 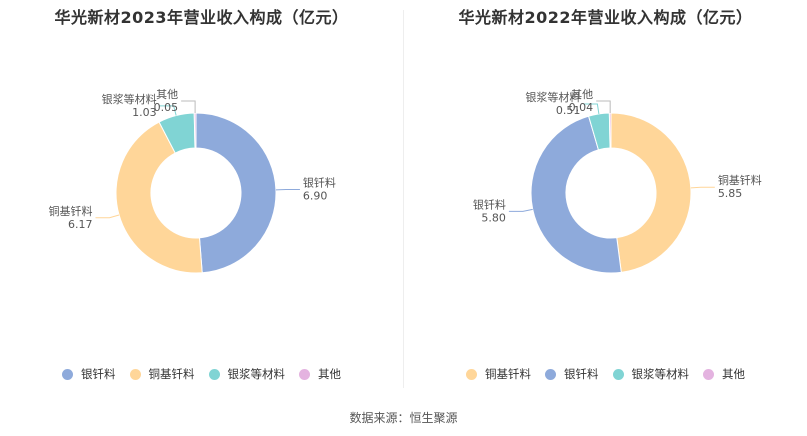 I want to click on chart-title: 华光新材2022年营业收入构成（亿元）, so click(x=605, y=17).